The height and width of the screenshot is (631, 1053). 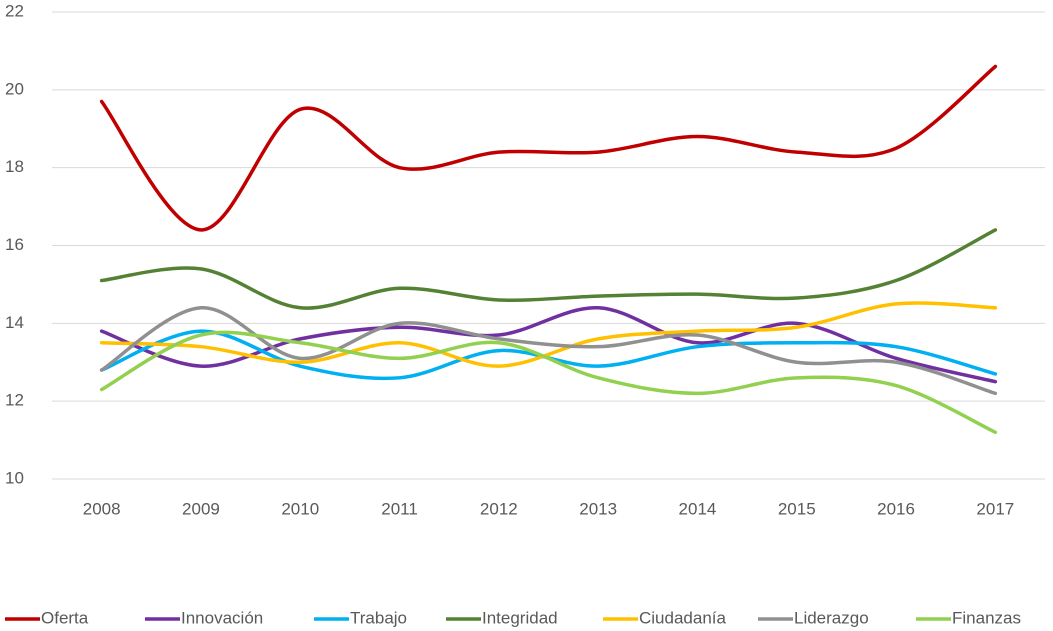 What do you see at coordinates (222, 617) in the screenshot?
I see `legend-label: Innovación` at bounding box center [222, 617].